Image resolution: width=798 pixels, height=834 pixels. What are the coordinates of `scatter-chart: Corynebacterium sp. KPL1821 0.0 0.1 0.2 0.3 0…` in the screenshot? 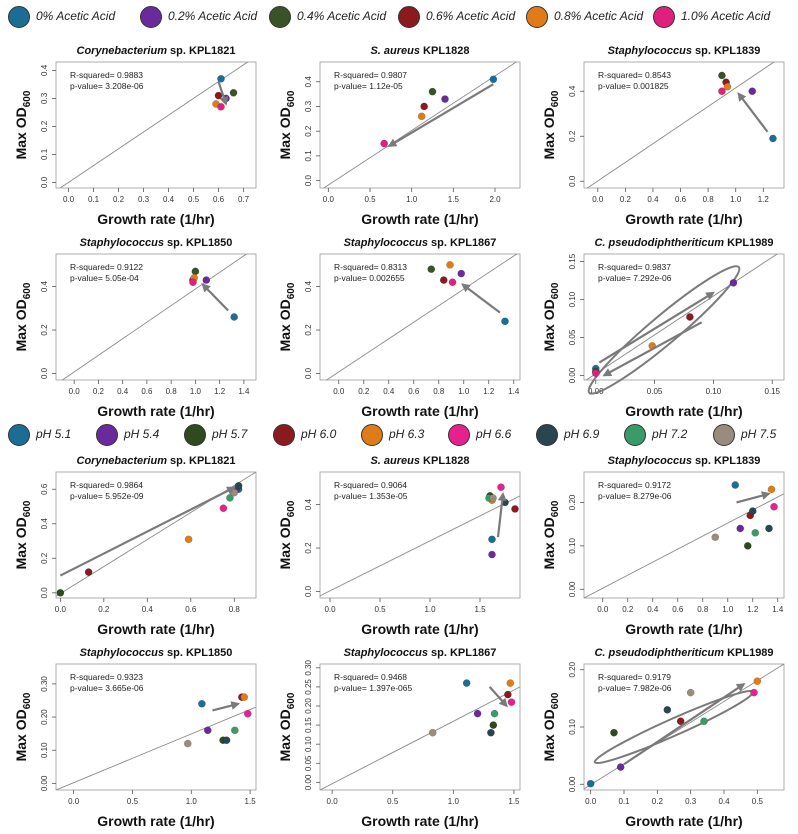 It's located at (135, 136).